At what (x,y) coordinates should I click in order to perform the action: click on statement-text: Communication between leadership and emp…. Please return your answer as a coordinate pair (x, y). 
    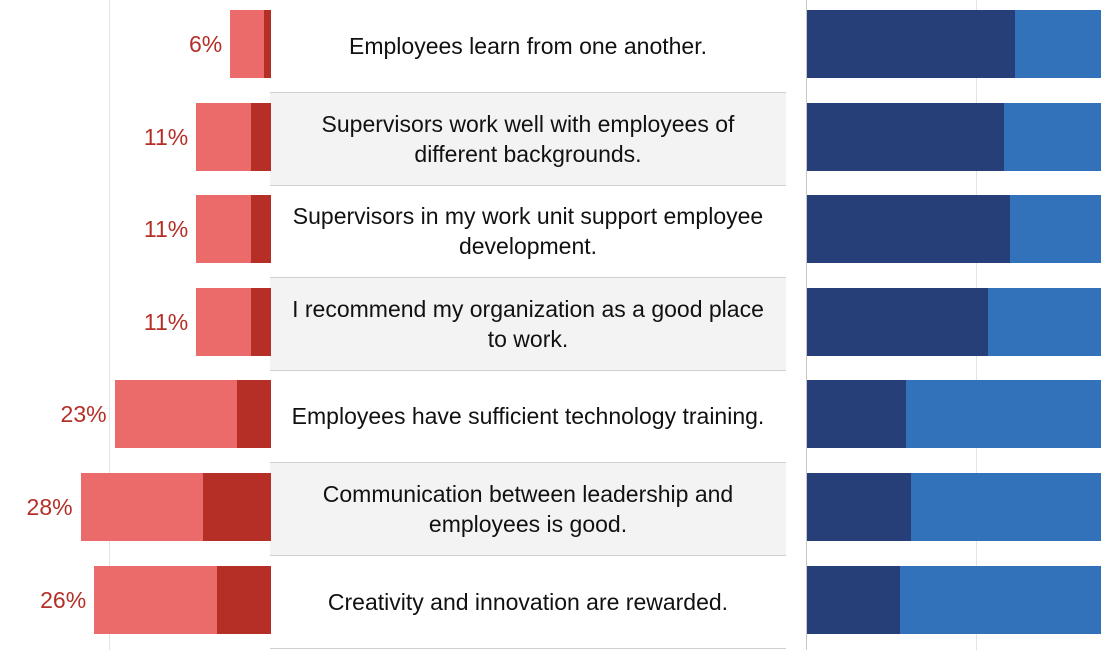
    Looking at the image, I should click on (528, 509).